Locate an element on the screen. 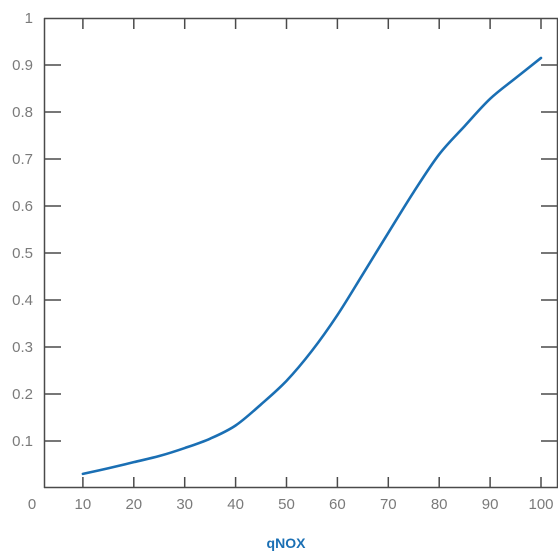 The image size is (558, 557). y-tick-label: 0.1 is located at coordinates (22, 441).